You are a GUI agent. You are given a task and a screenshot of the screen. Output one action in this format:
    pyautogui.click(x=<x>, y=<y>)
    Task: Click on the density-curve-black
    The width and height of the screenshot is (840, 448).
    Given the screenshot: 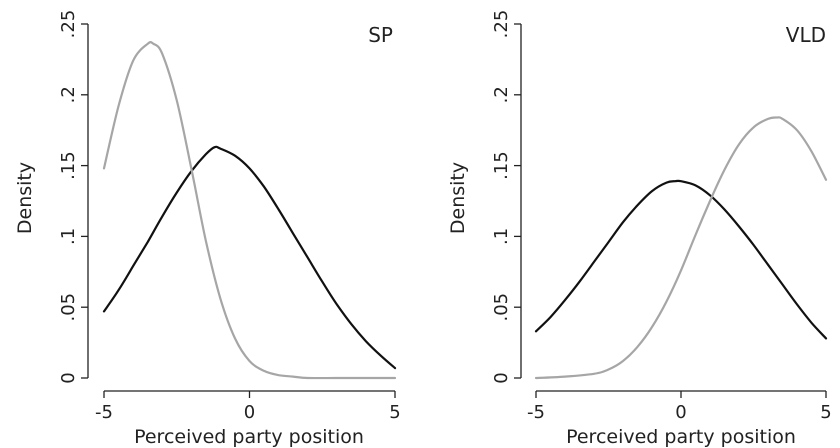 What is the action you would take?
    pyautogui.click(x=681, y=259)
    